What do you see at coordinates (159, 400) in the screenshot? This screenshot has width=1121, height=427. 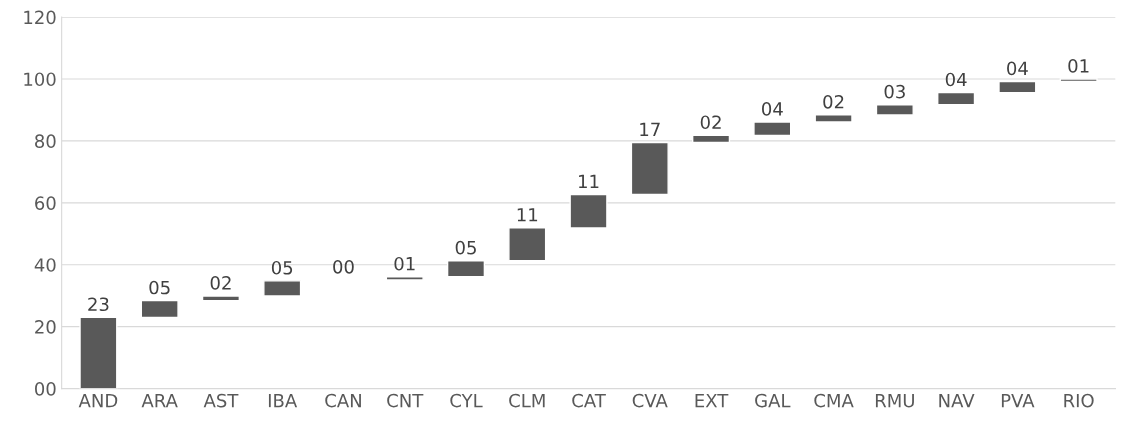 I see `x-tick-label: ARA` at bounding box center [159, 400].